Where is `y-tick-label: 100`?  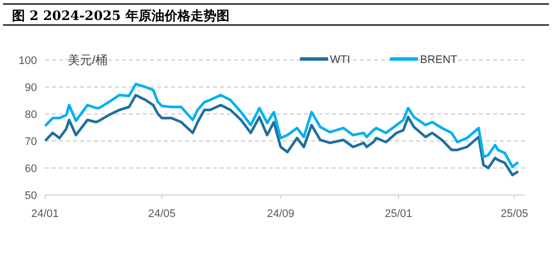 y-tick-label: 100 is located at coordinates (27, 61).